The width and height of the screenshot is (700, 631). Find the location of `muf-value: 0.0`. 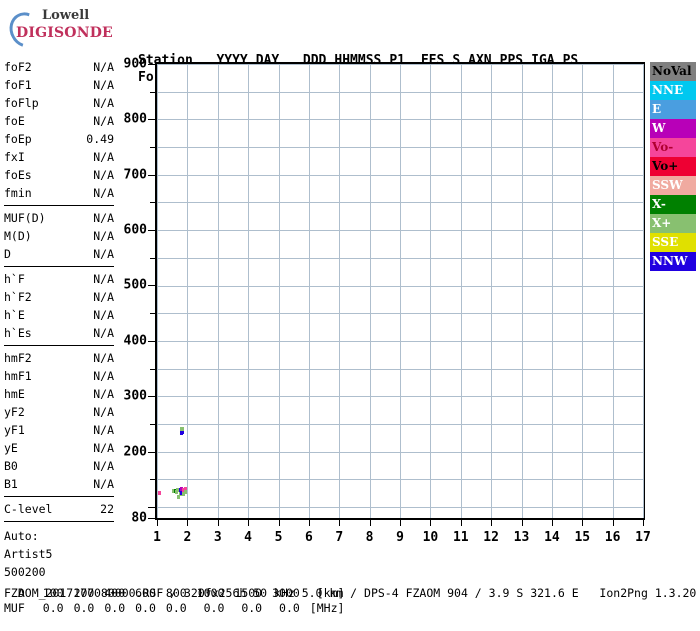

muf-value: 0.0 is located at coordinates (214, 608).